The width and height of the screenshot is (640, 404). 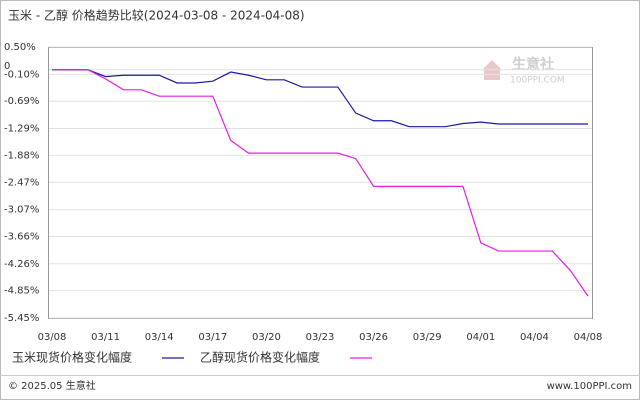 What do you see at coordinates (266, 337) in the screenshot?
I see `x-tick-label: 03/20` at bounding box center [266, 337].